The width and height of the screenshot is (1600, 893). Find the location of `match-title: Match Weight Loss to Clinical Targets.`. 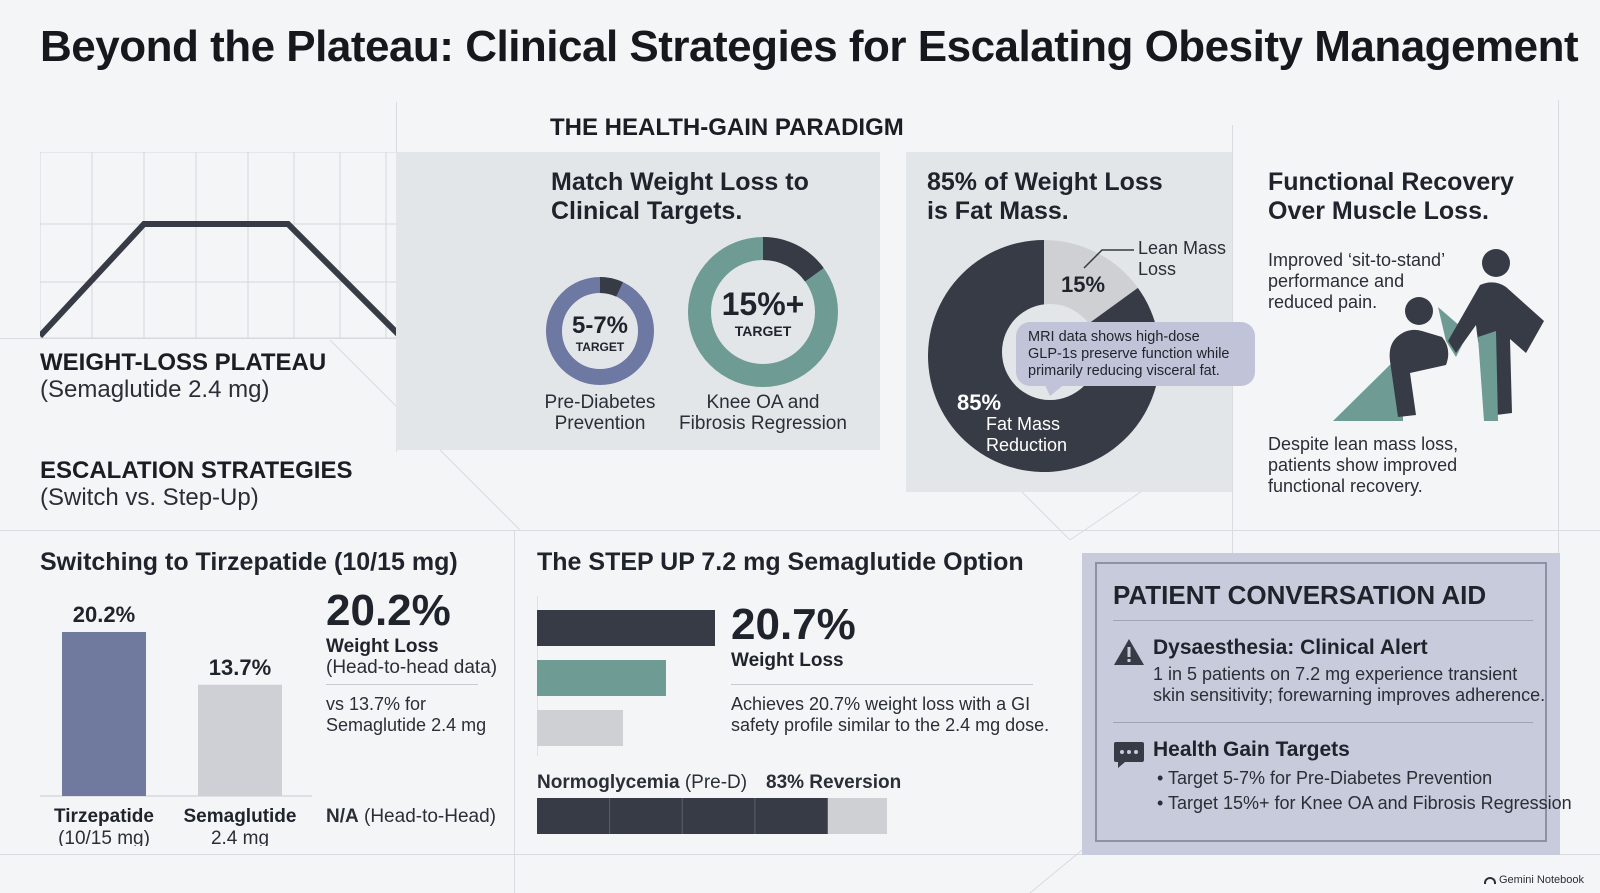

match-title: Match Weight Loss to Clinical Targets. is located at coordinates (680, 196).